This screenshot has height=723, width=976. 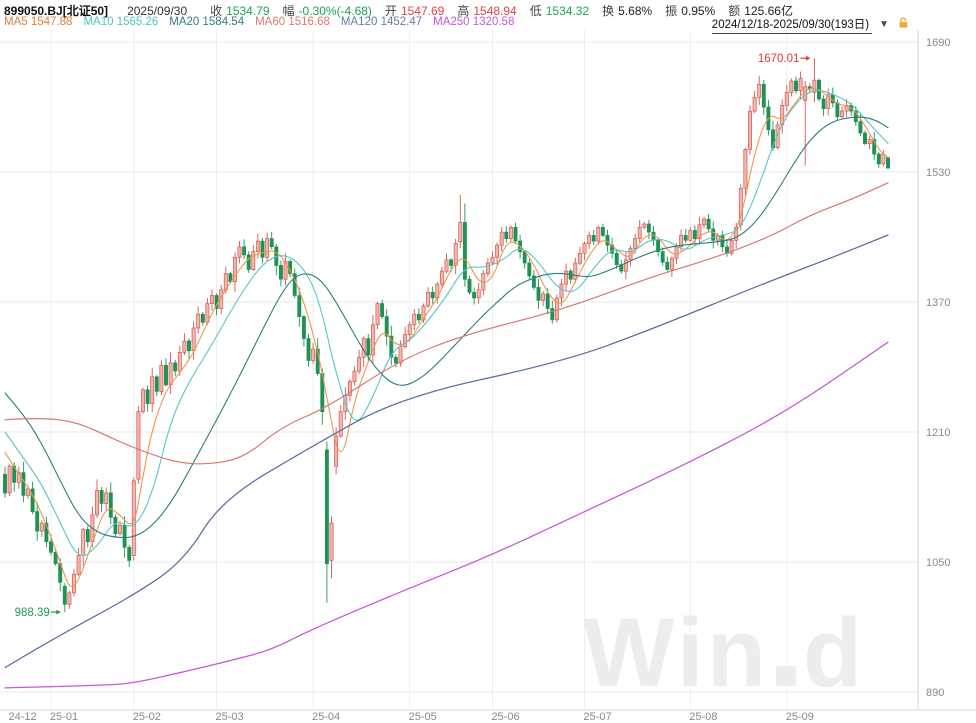 I want to click on field-turnover-rate: 换 5.68%, so click(x=627, y=11).